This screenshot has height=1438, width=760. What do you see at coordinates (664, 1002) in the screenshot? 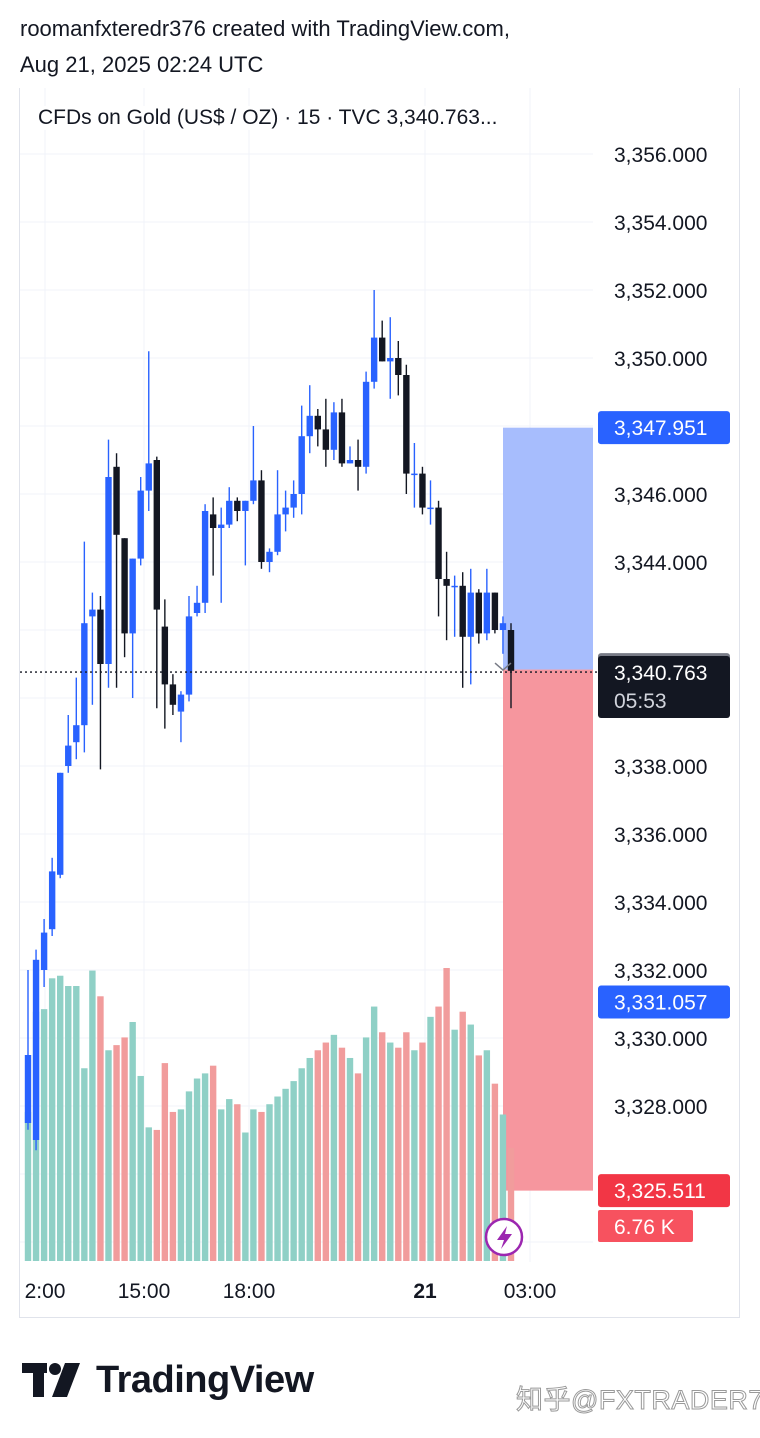
I see `price-badge: 3,331.057` at bounding box center [664, 1002].